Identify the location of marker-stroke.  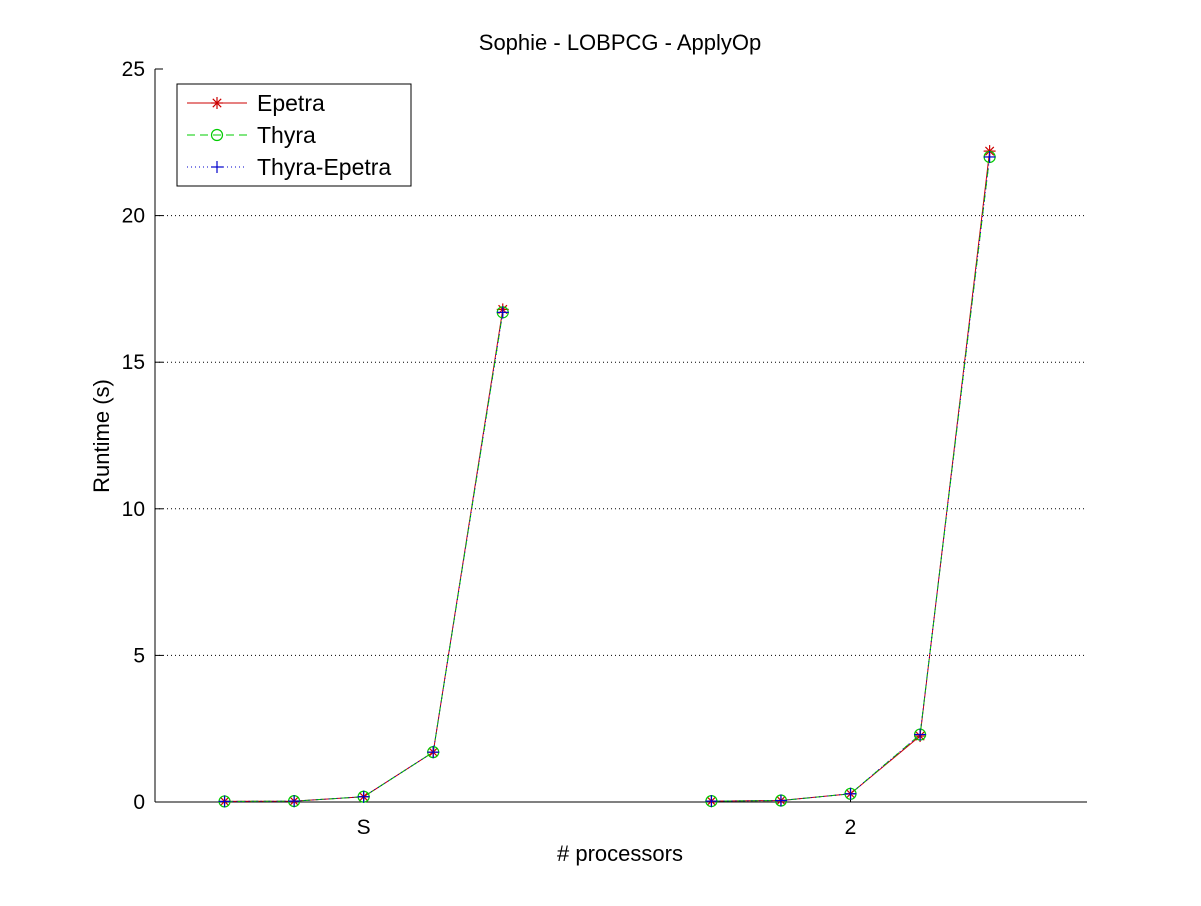
(217, 103).